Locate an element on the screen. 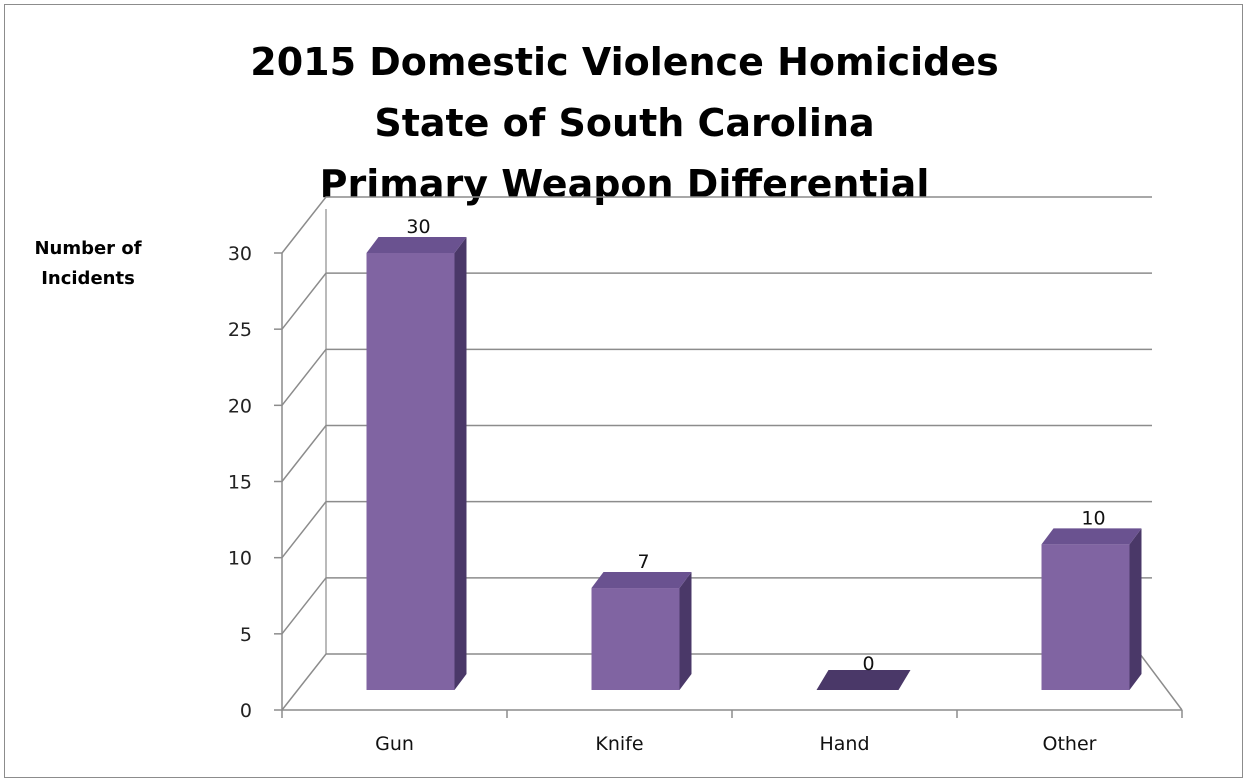 This screenshot has height=784, width=1249. bar-top-knife is located at coordinates (641, 580).